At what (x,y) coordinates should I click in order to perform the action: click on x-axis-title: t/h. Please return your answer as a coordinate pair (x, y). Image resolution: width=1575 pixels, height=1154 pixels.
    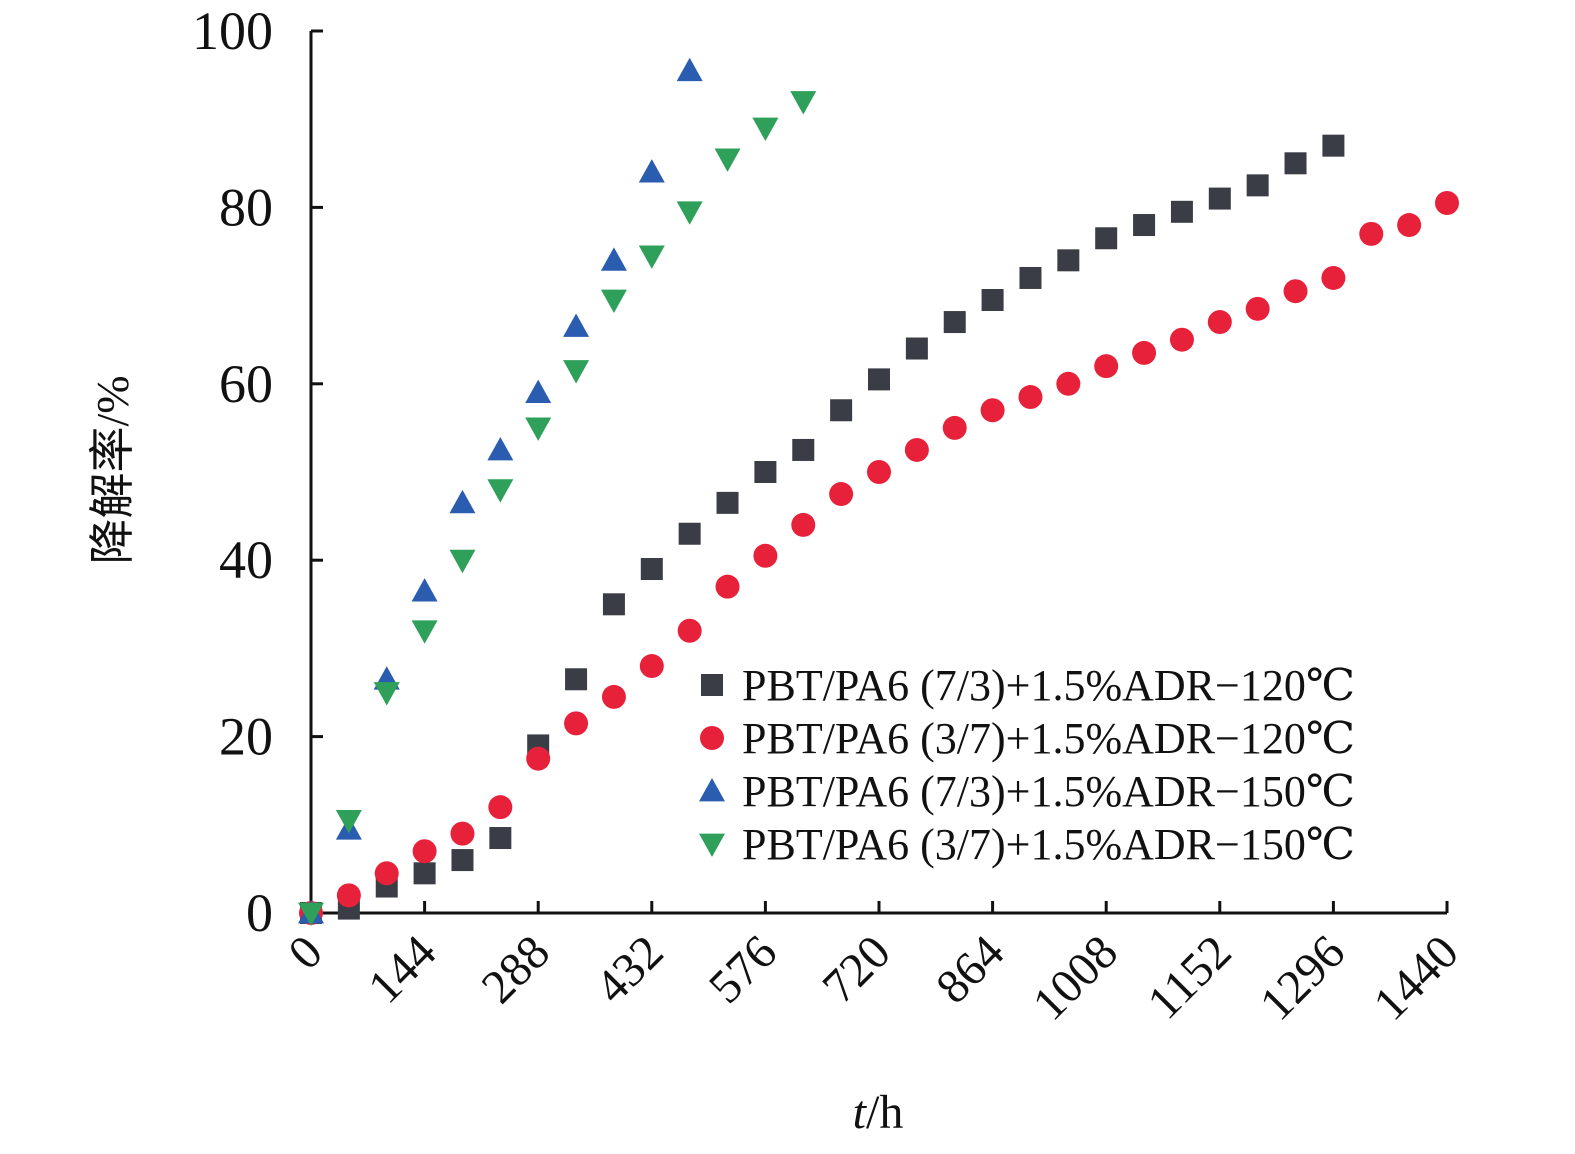
    Looking at the image, I should click on (878, 1112).